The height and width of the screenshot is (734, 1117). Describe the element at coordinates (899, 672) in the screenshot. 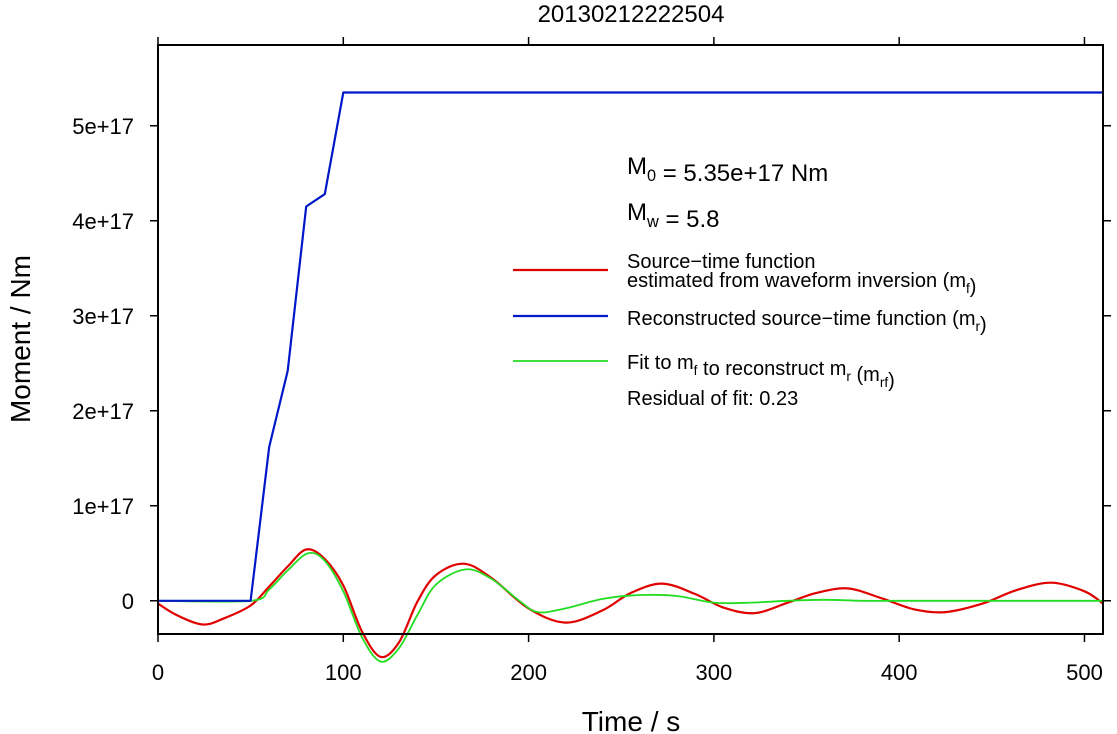

I see `x-tick-label: 400` at that location.